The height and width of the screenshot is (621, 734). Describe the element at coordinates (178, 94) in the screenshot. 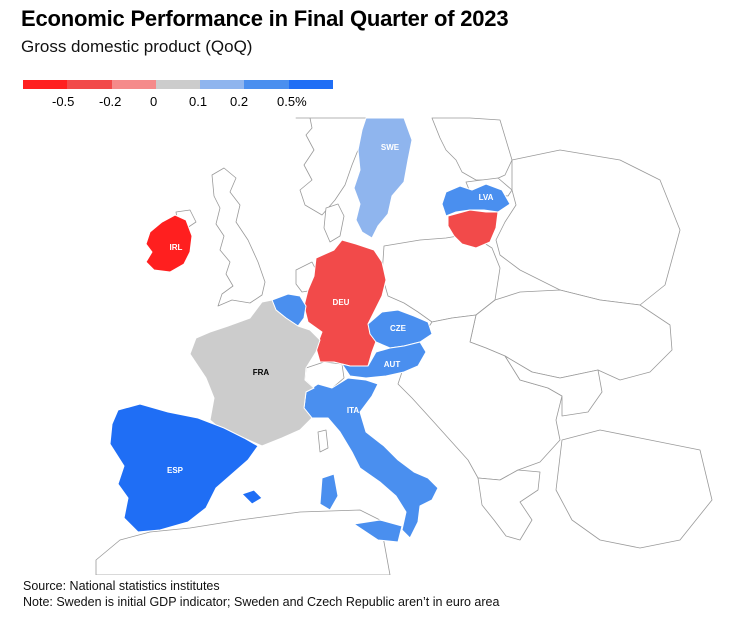

I see `color-legend: -0.5 -0.2 0 0.1 0.2 0.5%` at that location.